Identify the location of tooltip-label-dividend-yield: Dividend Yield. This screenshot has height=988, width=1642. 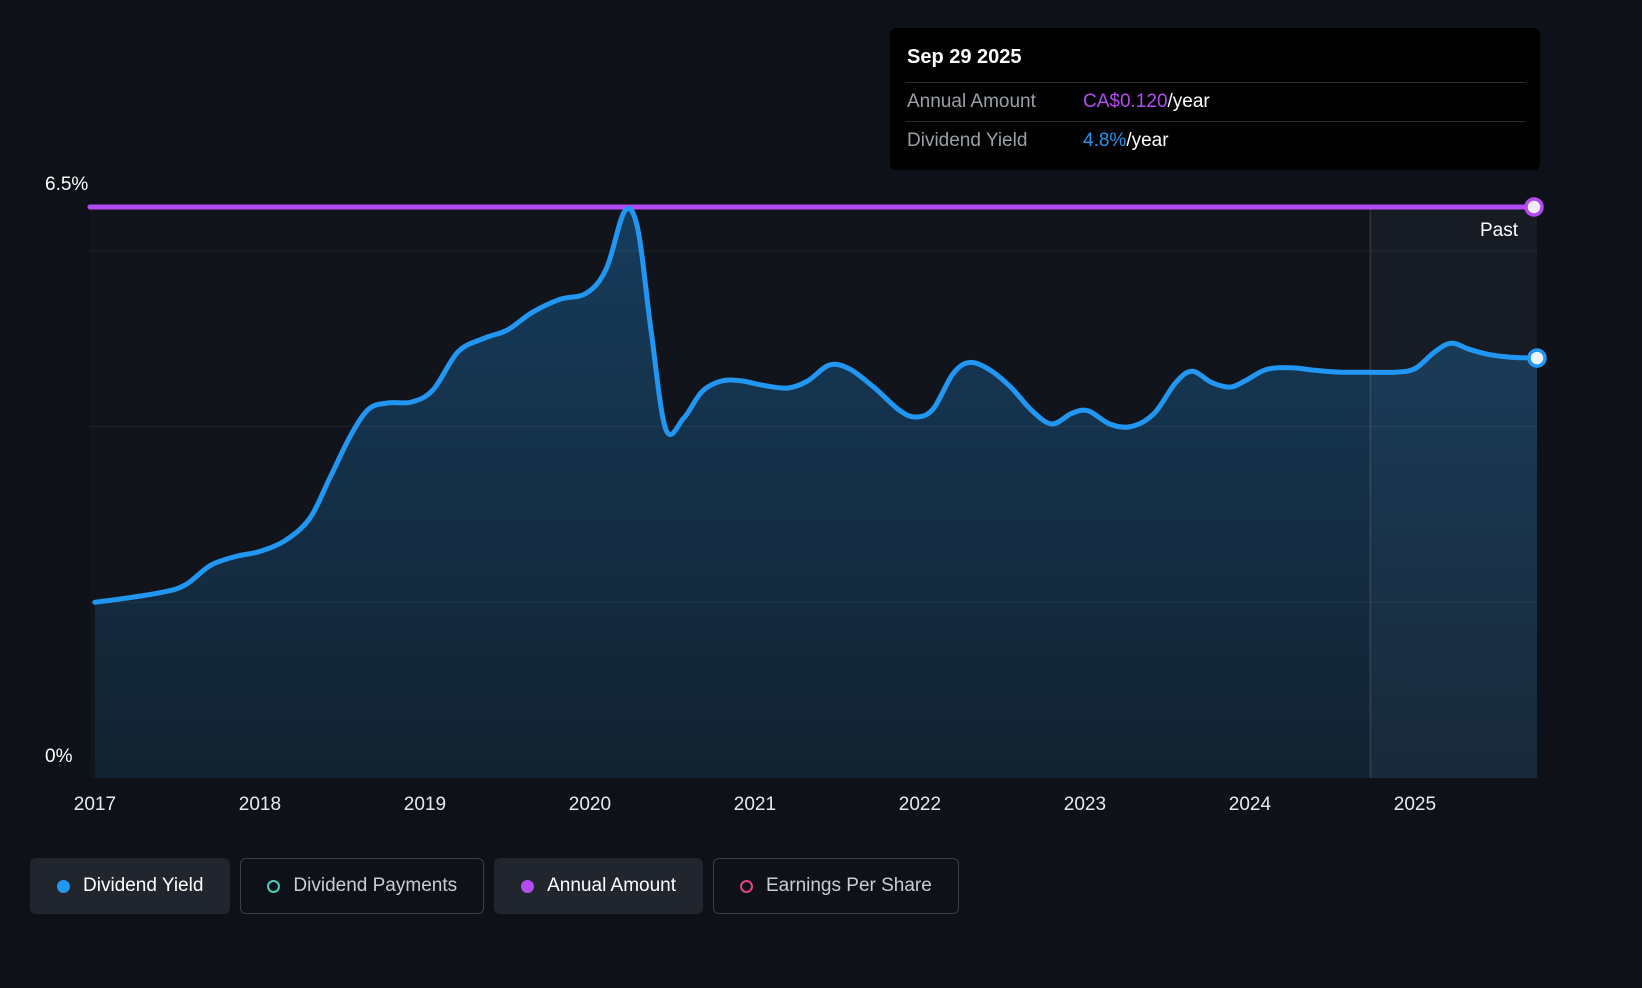
(967, 140).